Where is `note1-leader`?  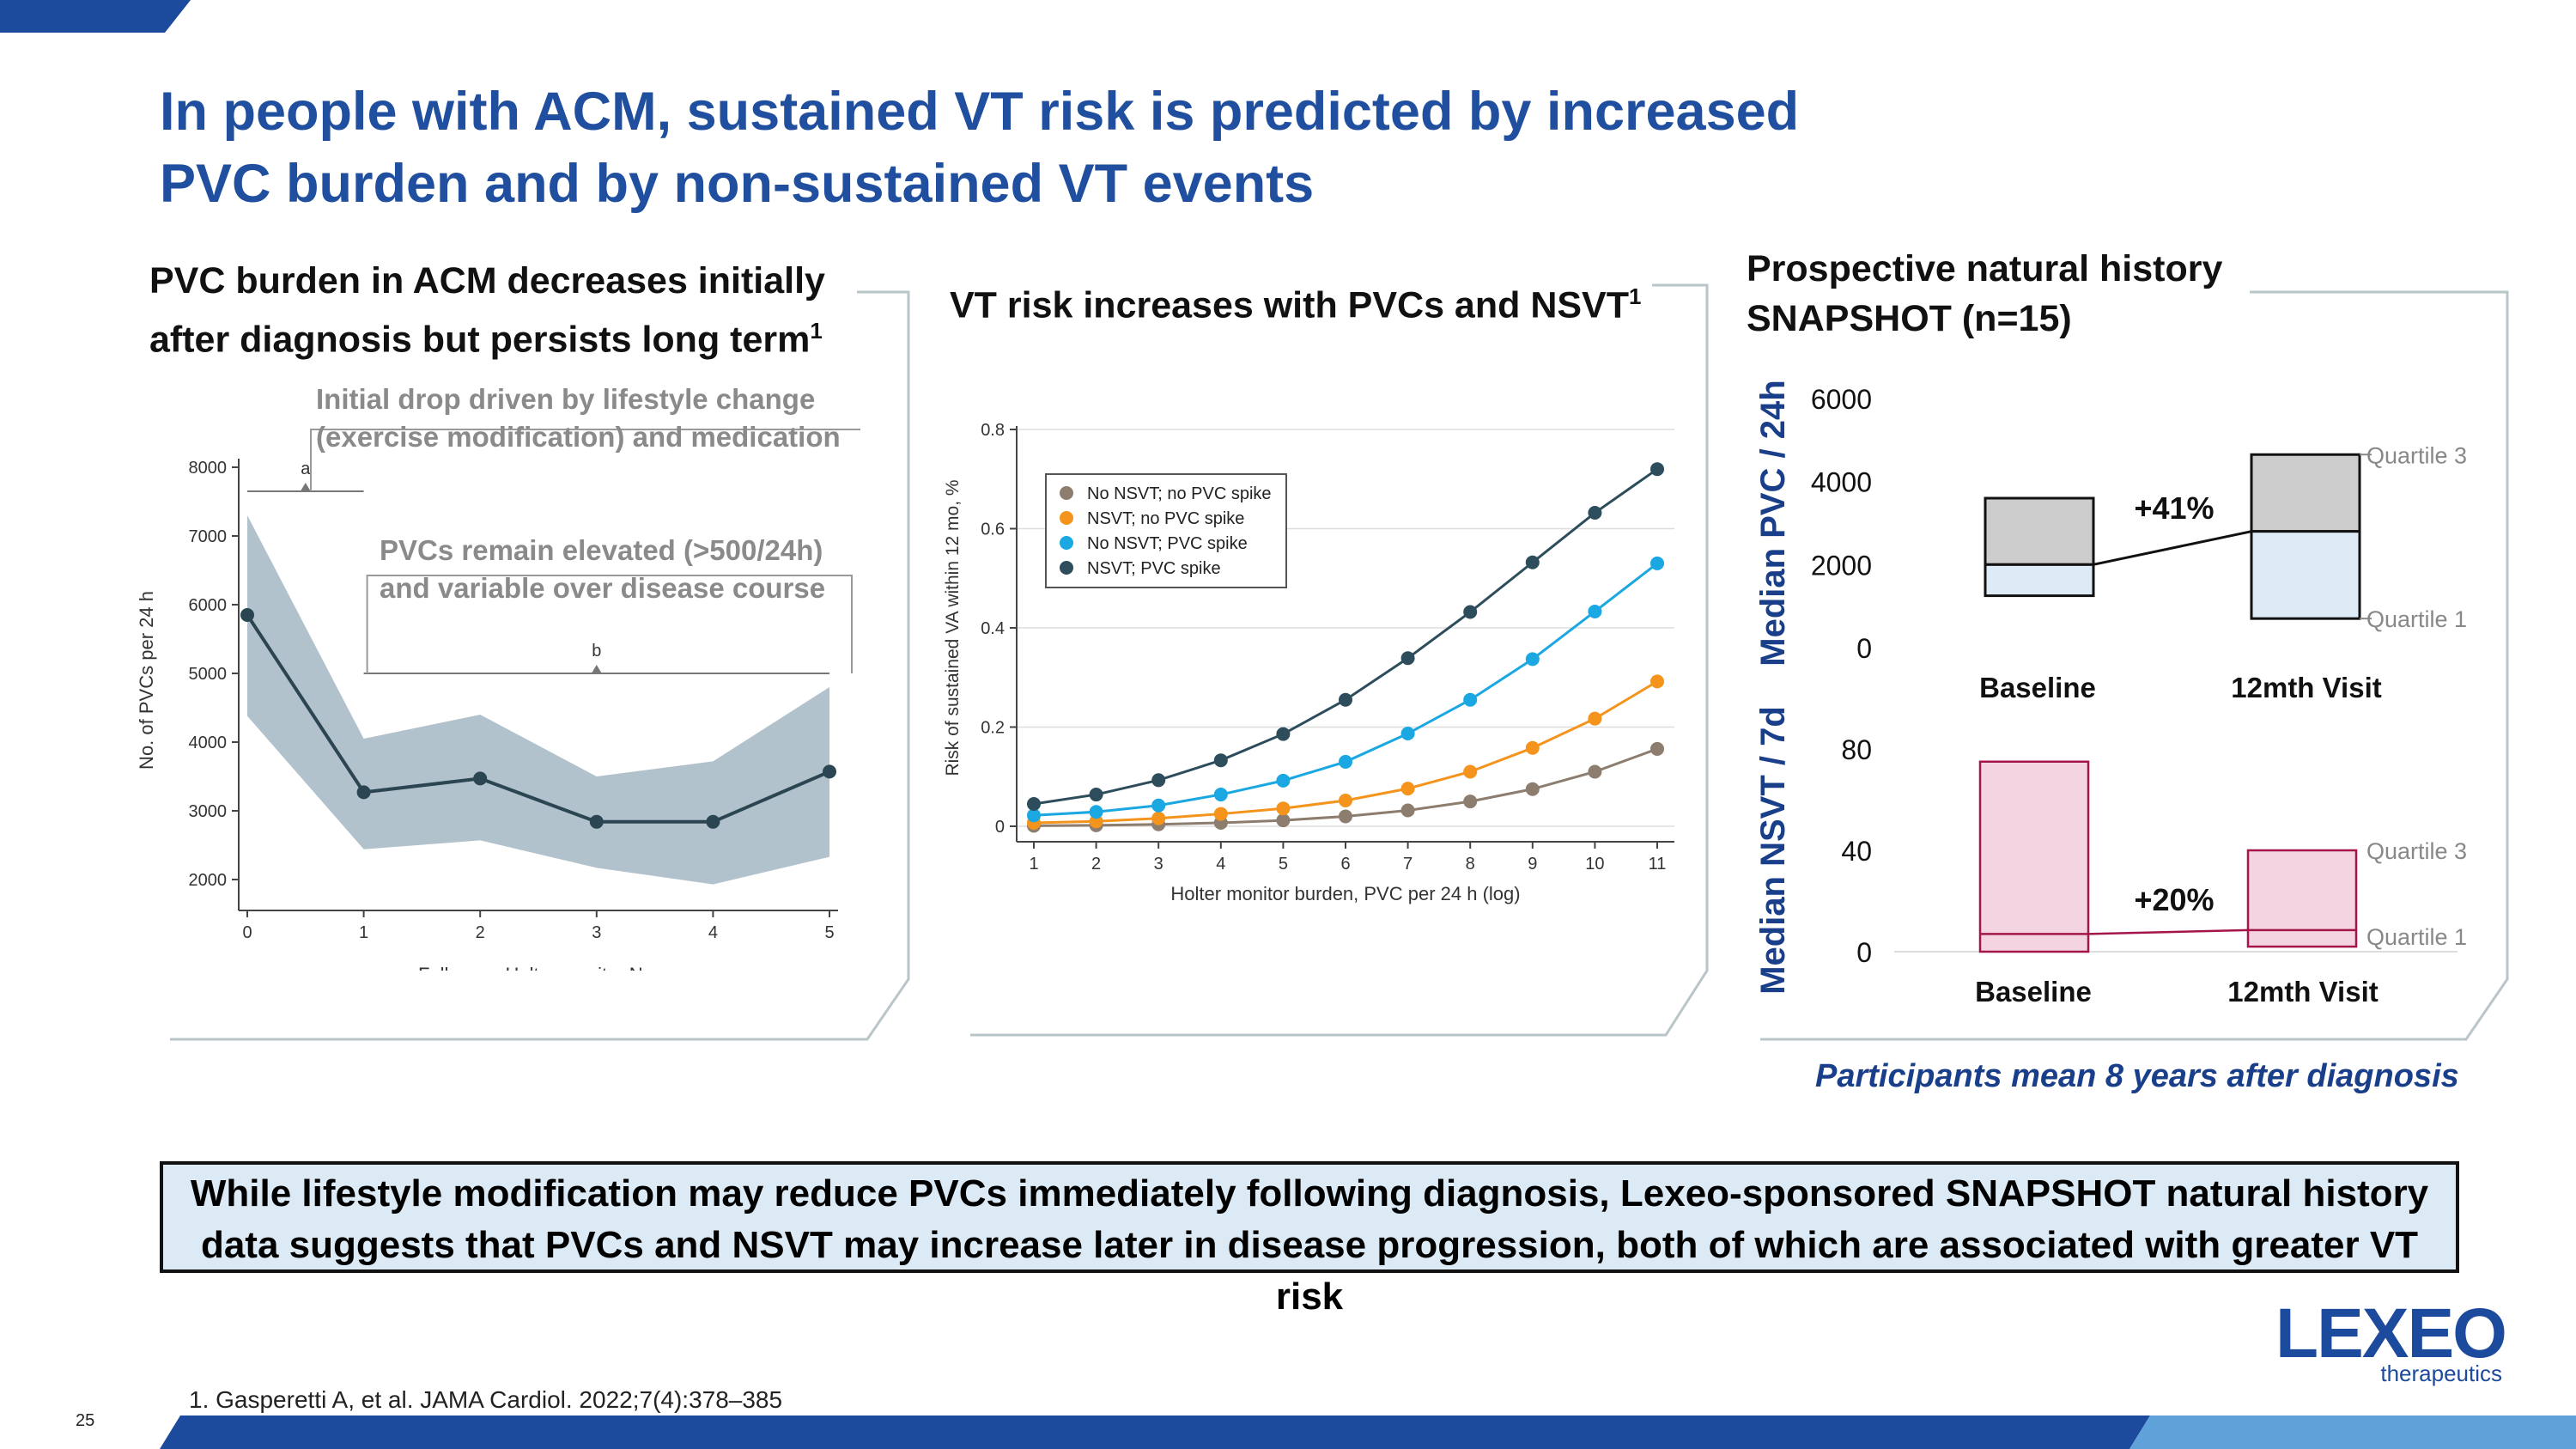 note1-leader is located at coordinates (585, 460).